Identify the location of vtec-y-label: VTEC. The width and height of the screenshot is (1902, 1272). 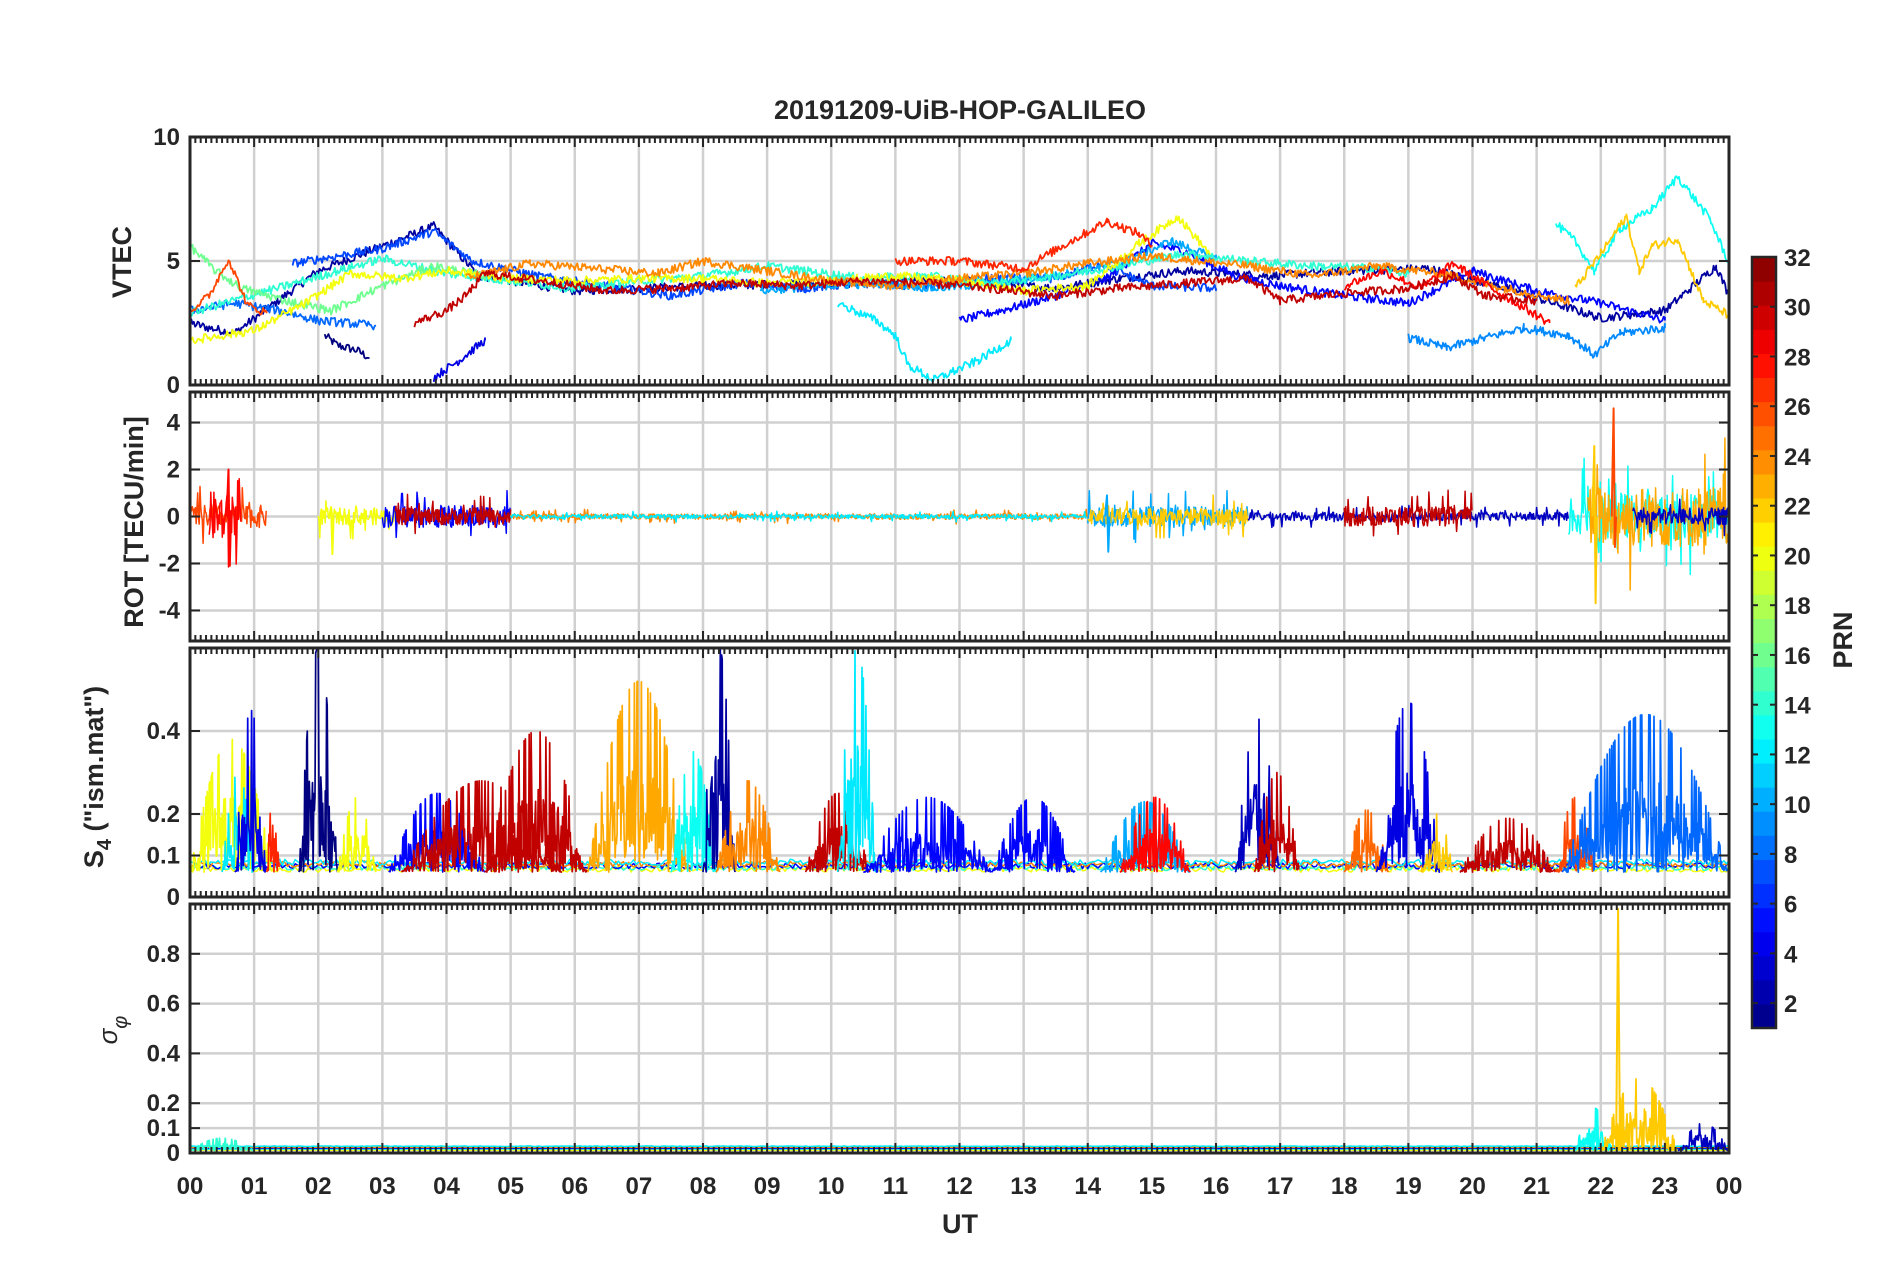
(122, 262).